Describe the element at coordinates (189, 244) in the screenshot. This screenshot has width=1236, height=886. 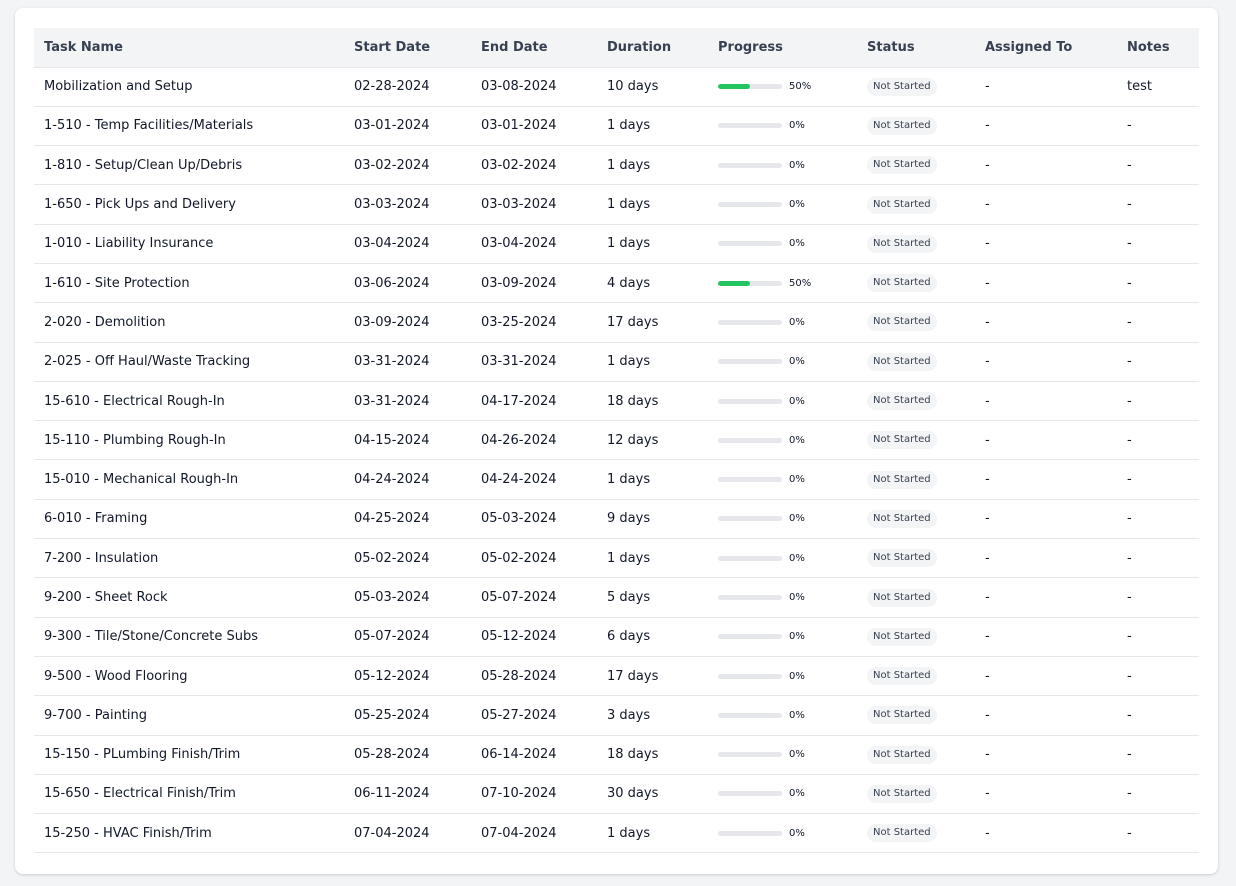
I see `task-name: 1-010 - Liability Insurance` at that location.